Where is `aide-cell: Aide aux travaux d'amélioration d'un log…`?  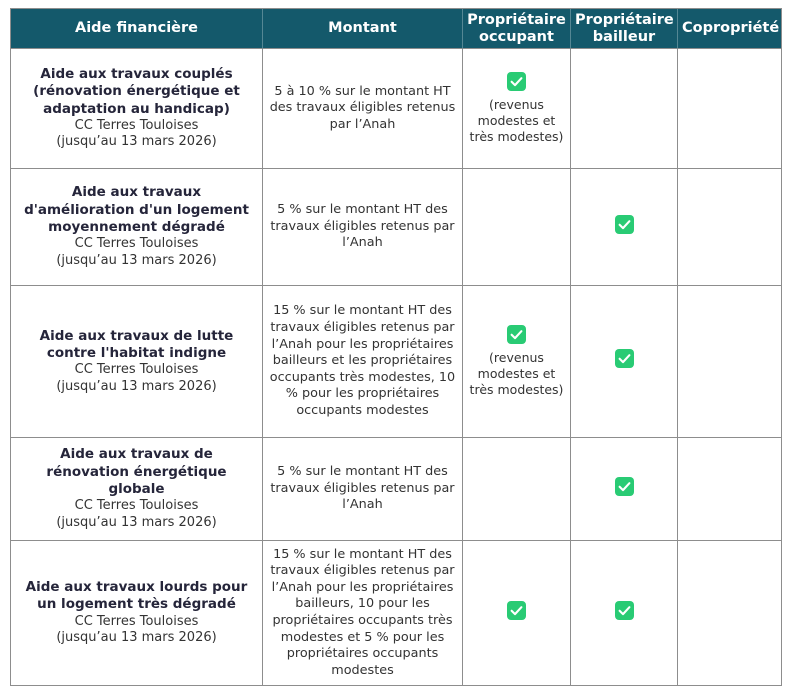
aide-cell: Aide aux travaux d'amélioration d'un log… is located at coordinates (137, 227).